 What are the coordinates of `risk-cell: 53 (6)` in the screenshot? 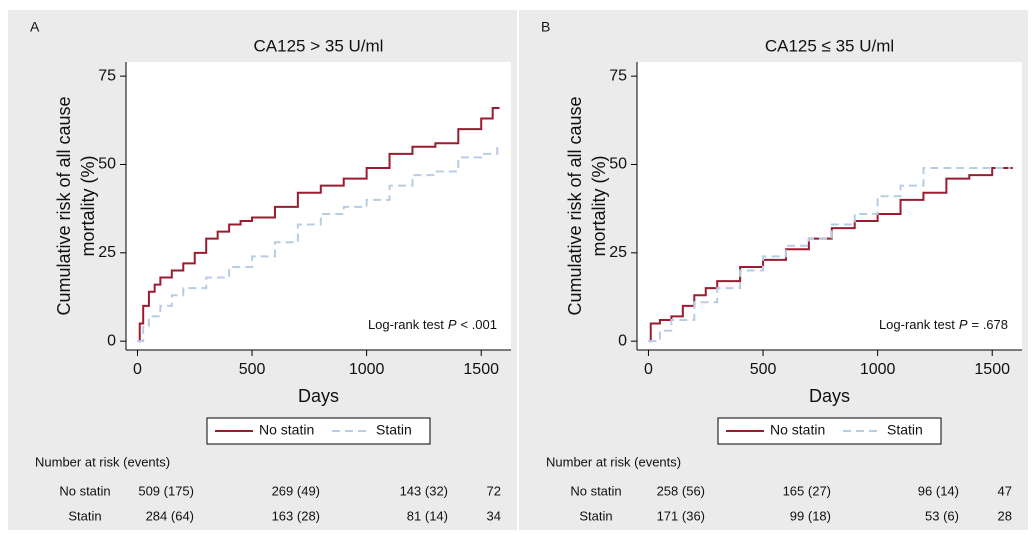 It's located at (942, 515).